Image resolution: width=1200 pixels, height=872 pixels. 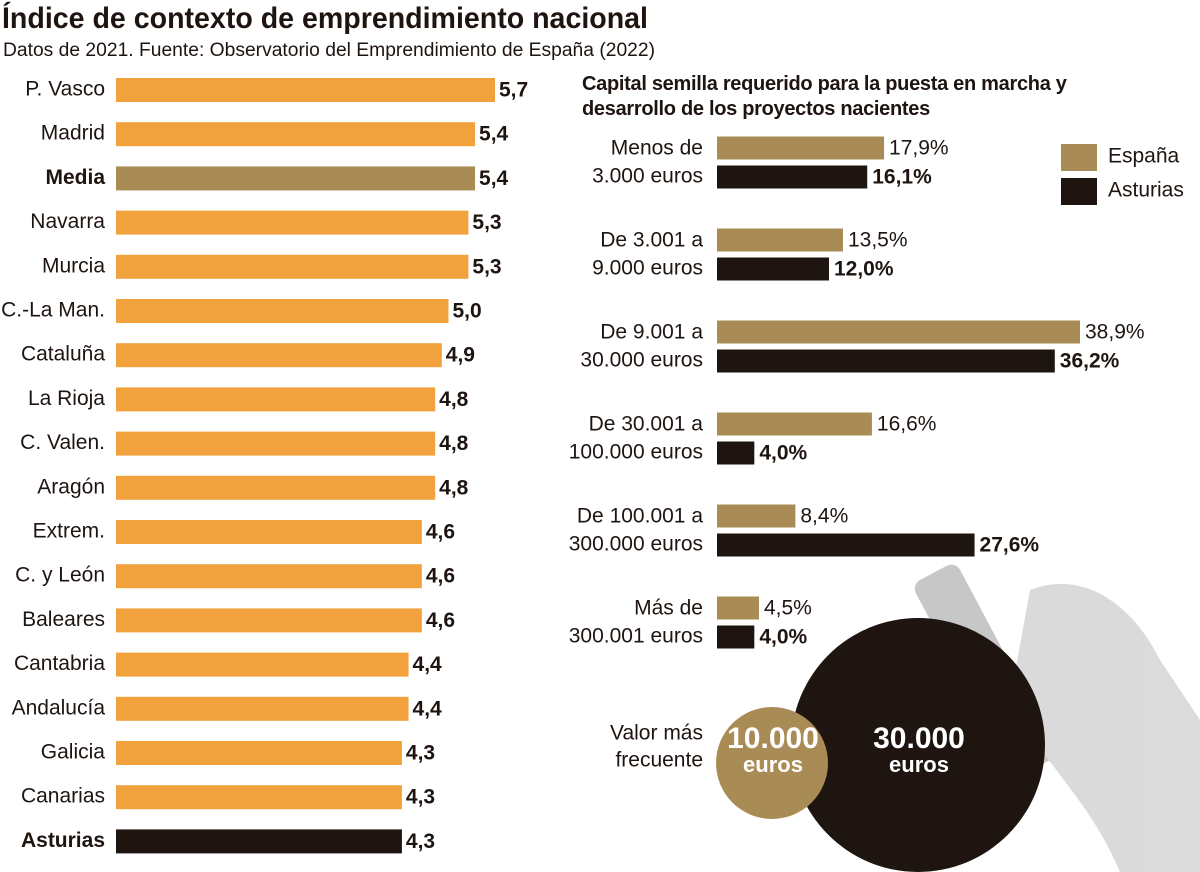 I want to click on text-line: Valor más, so click(x=656, y=732).